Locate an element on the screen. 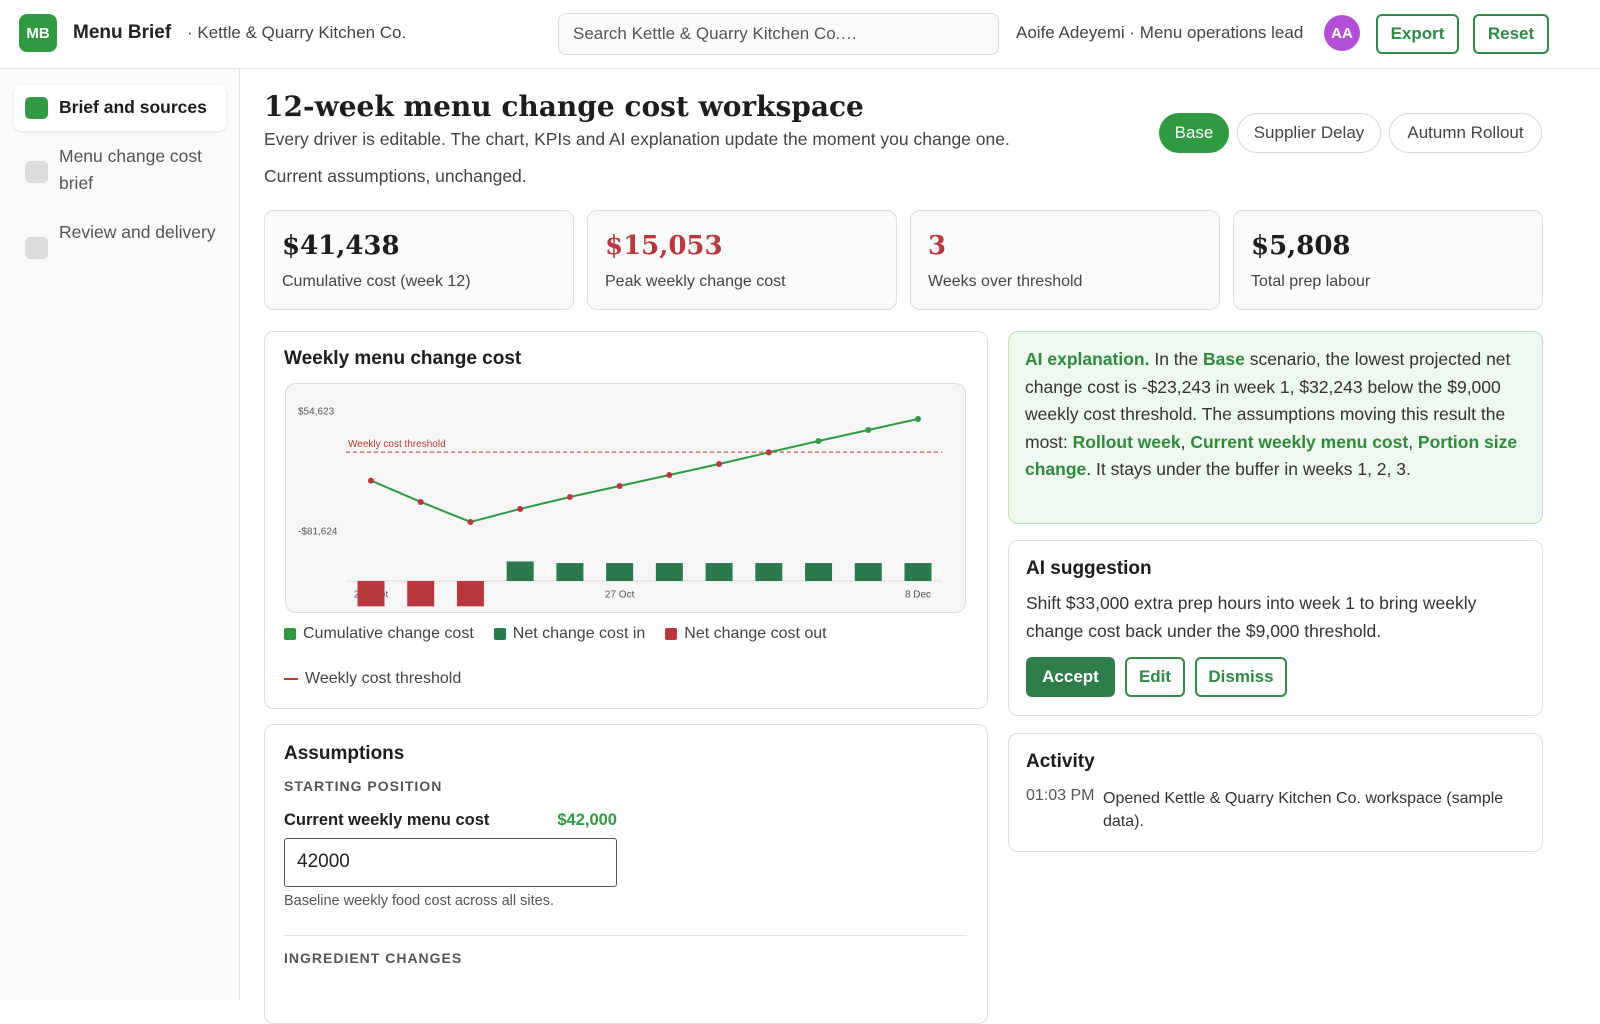 This screenshot has width=1600, height=1024. dismiss-button: Dismiss is located at coordinates (1241, 677).